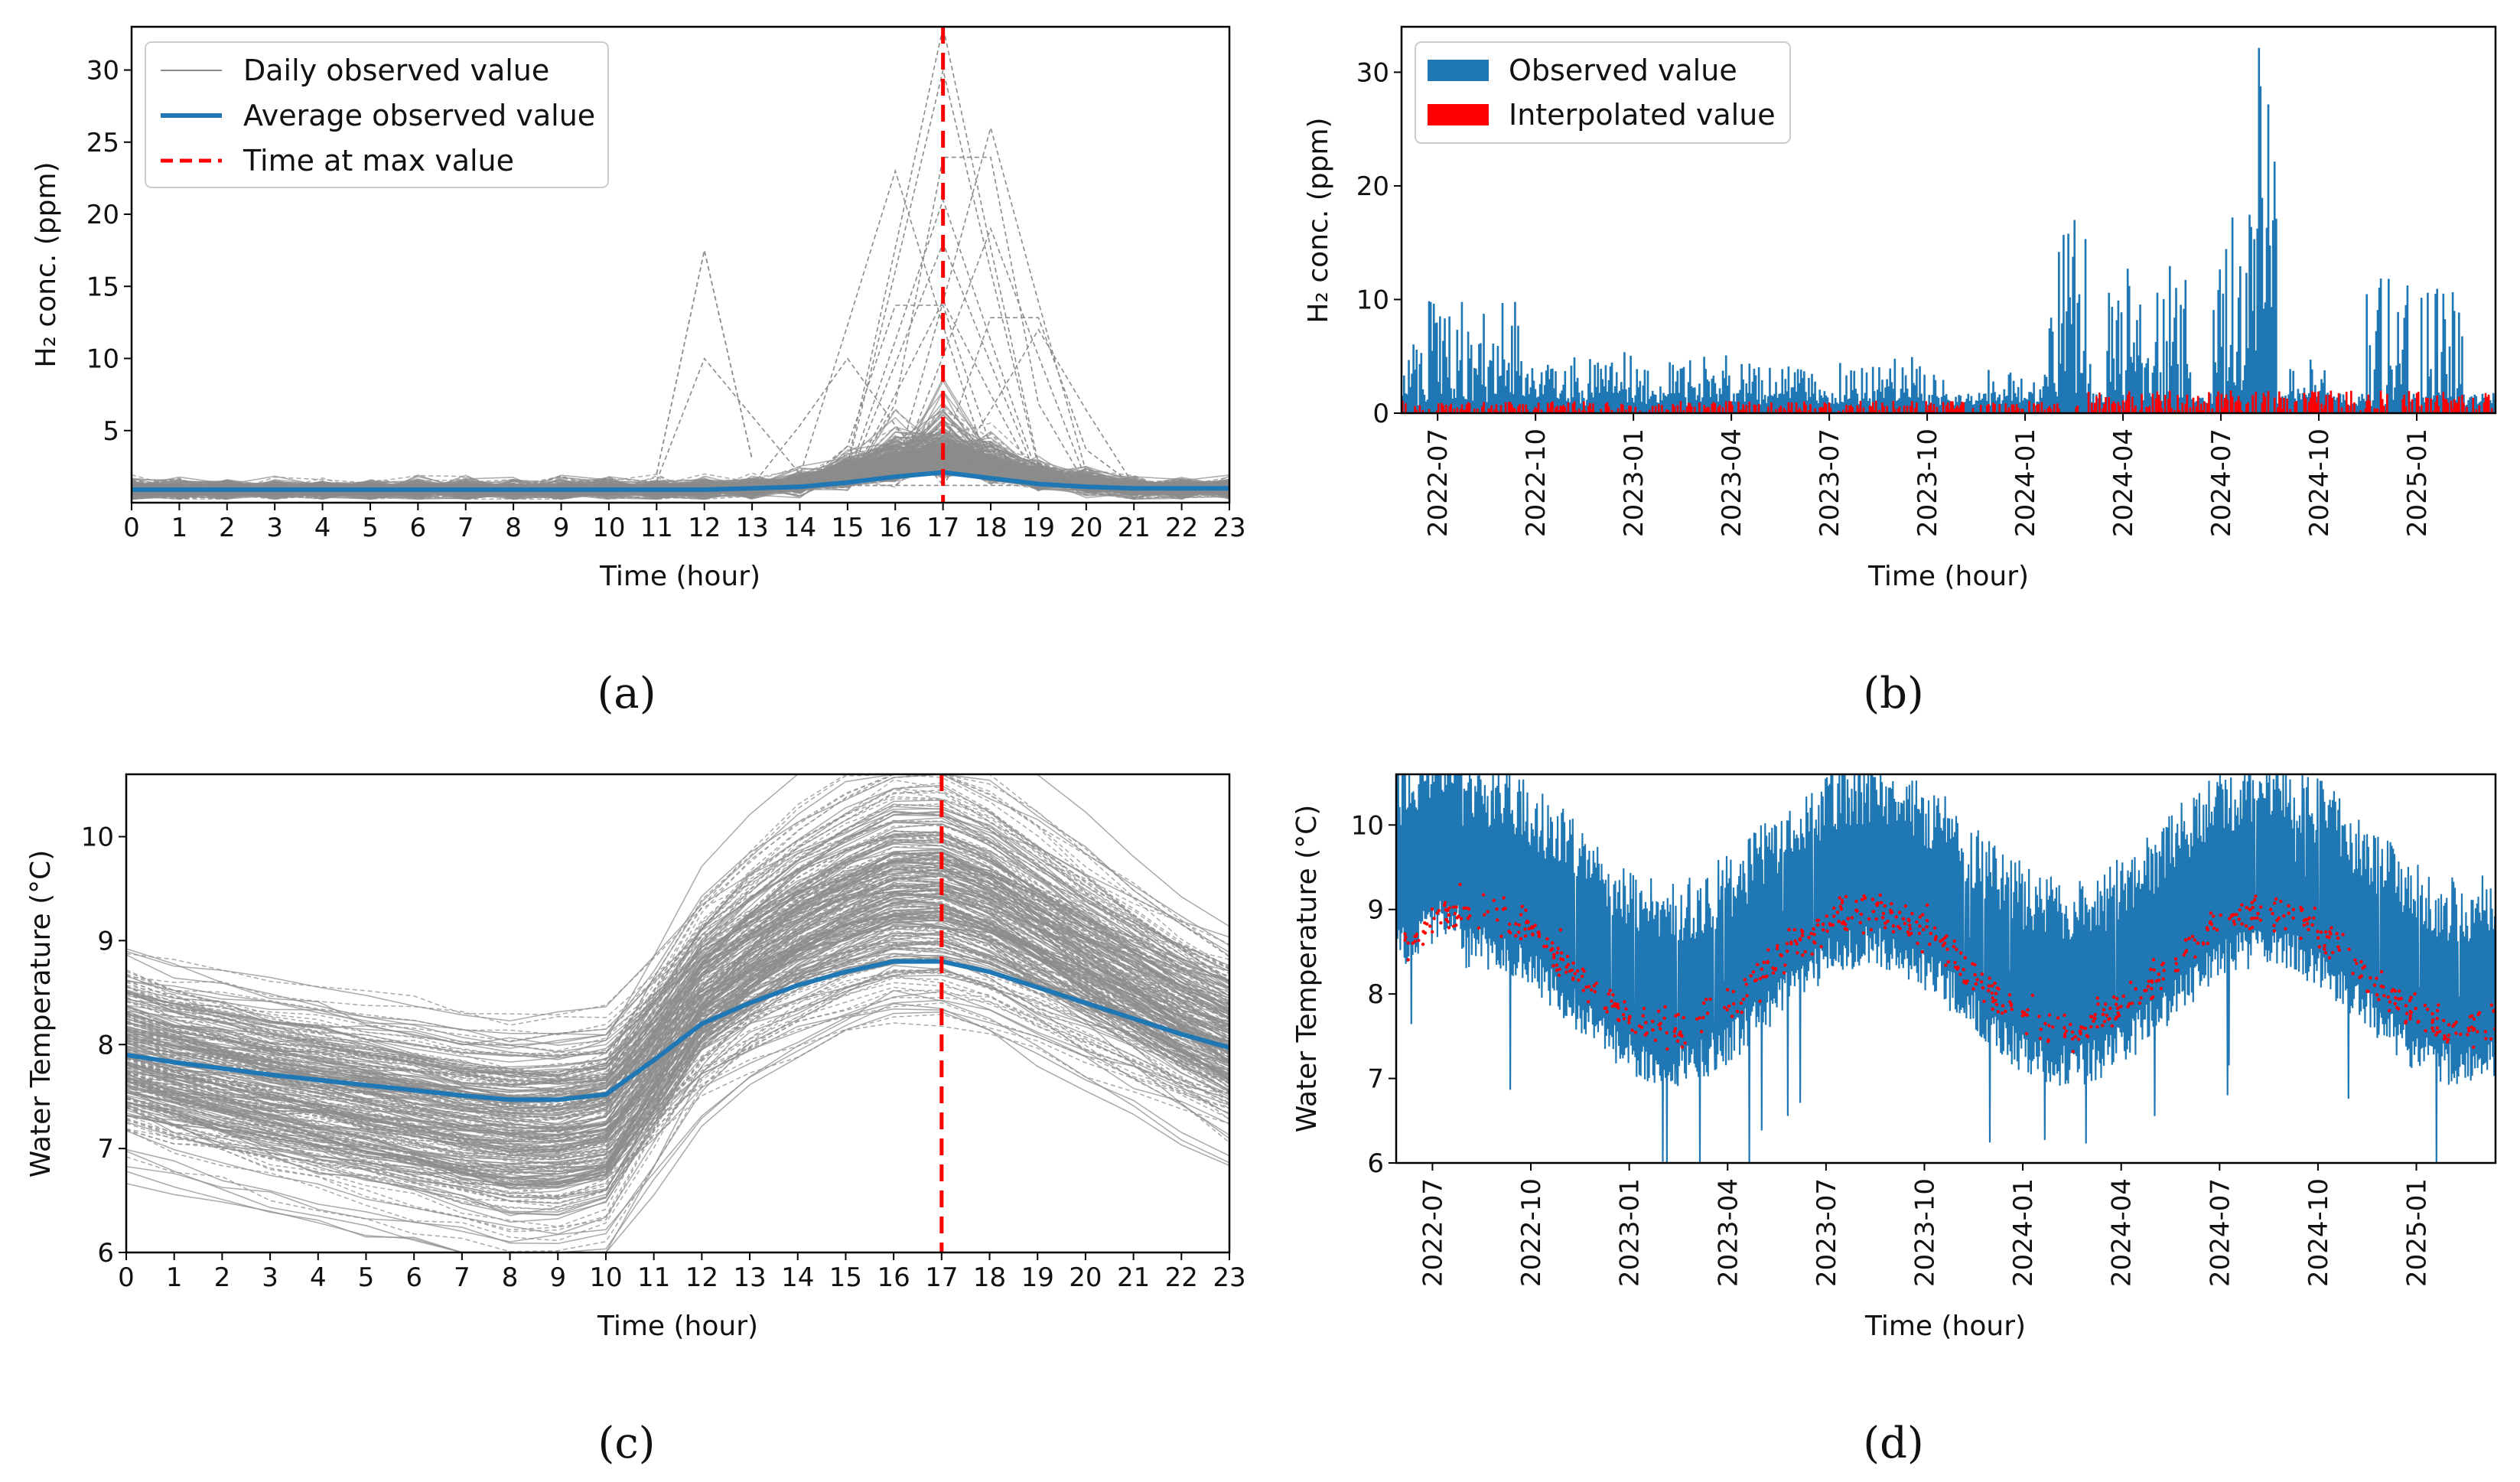 This screenshot has height=1482, width=2520. I want to click on x-tick-label: 9, so click(557, 1277).